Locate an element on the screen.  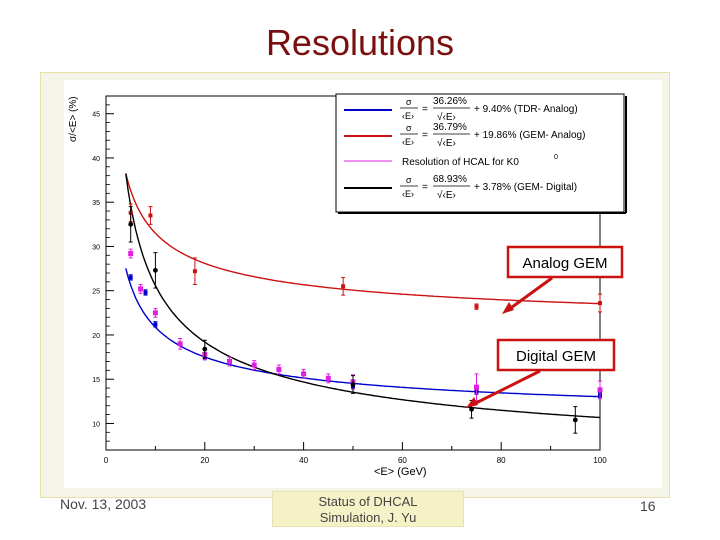
y-tick-label: 30 is located at coordinates (96, 247).